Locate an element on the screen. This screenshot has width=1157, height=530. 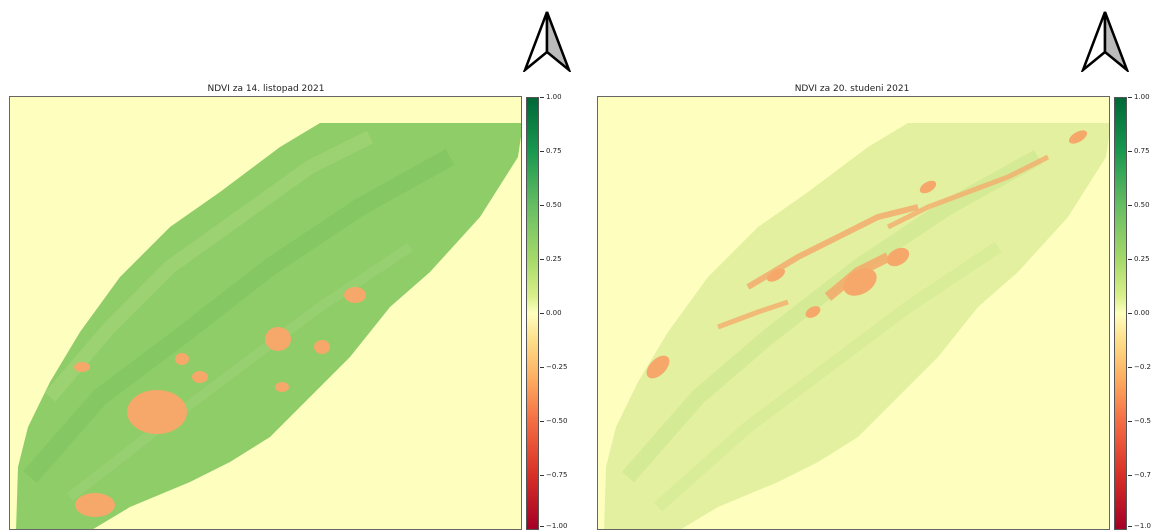
colorbar-tick: −0.75 is located at coordinates (553, 475).